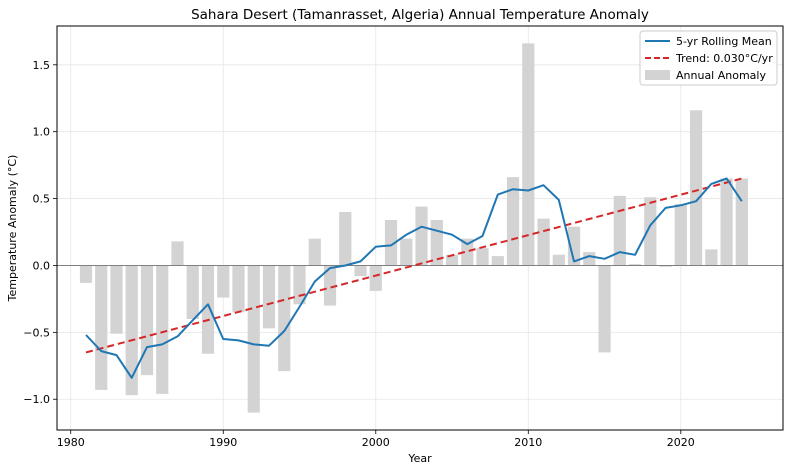 The height and width of the screenshot is (471, 790). I want to click on x-axis-title: Year, so click(419, 458).